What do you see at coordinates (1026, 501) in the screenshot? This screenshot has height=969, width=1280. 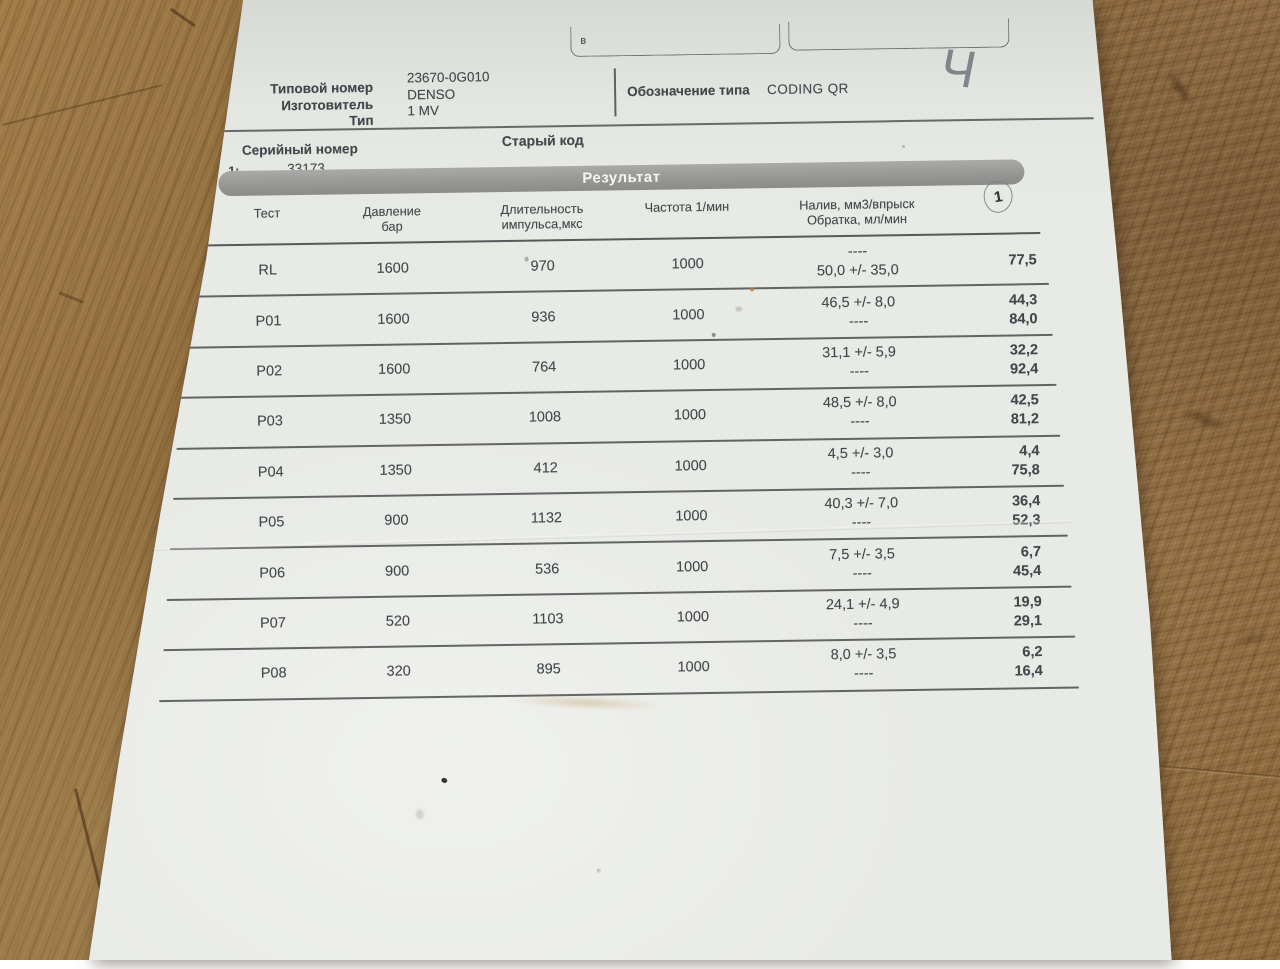 I see `measured-line1: 36,4` at bounding box center [1026, 501].